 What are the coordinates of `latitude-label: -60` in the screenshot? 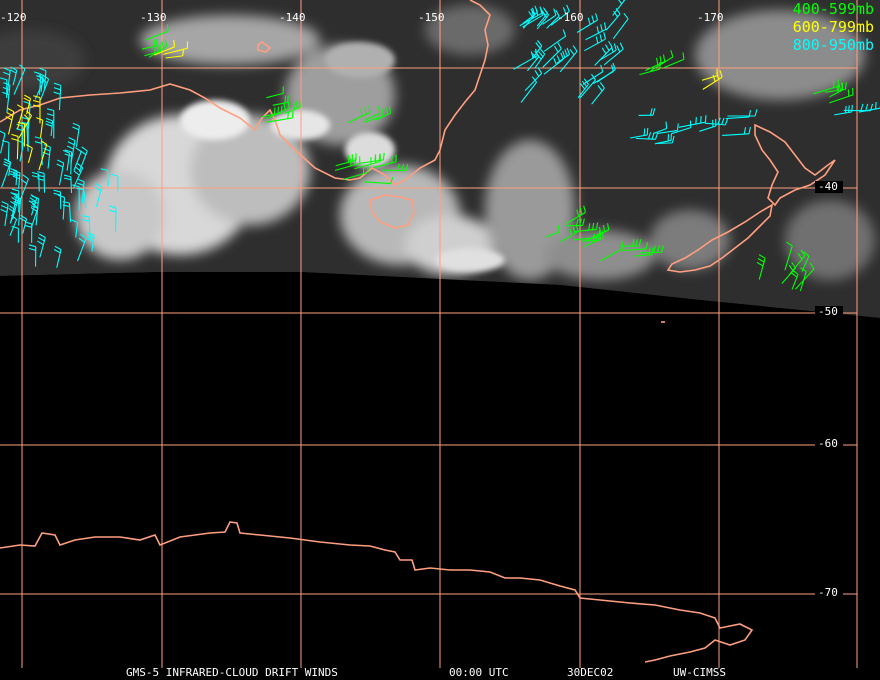 It's located at (828, 443).